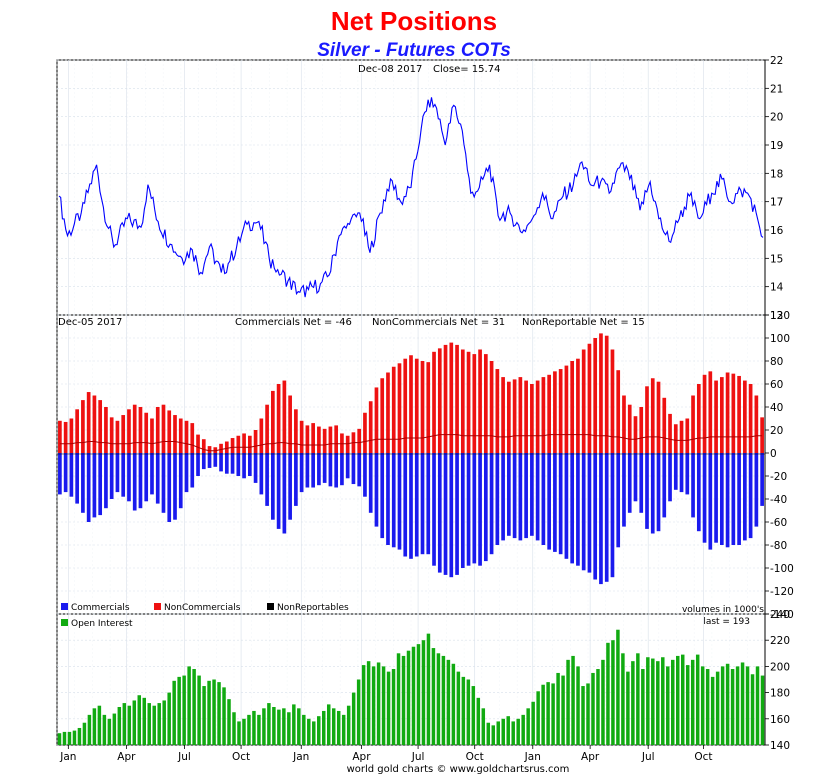  I want to click on positions-axis-tick-label: -120, so click(782, 592).